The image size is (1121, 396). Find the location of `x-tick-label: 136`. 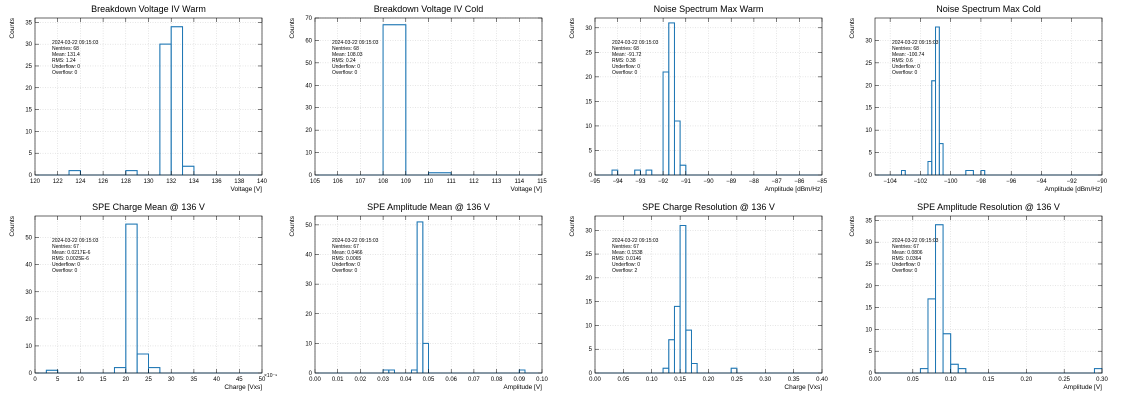

x-tick-label: 136 is located at coordinates (217, 182).